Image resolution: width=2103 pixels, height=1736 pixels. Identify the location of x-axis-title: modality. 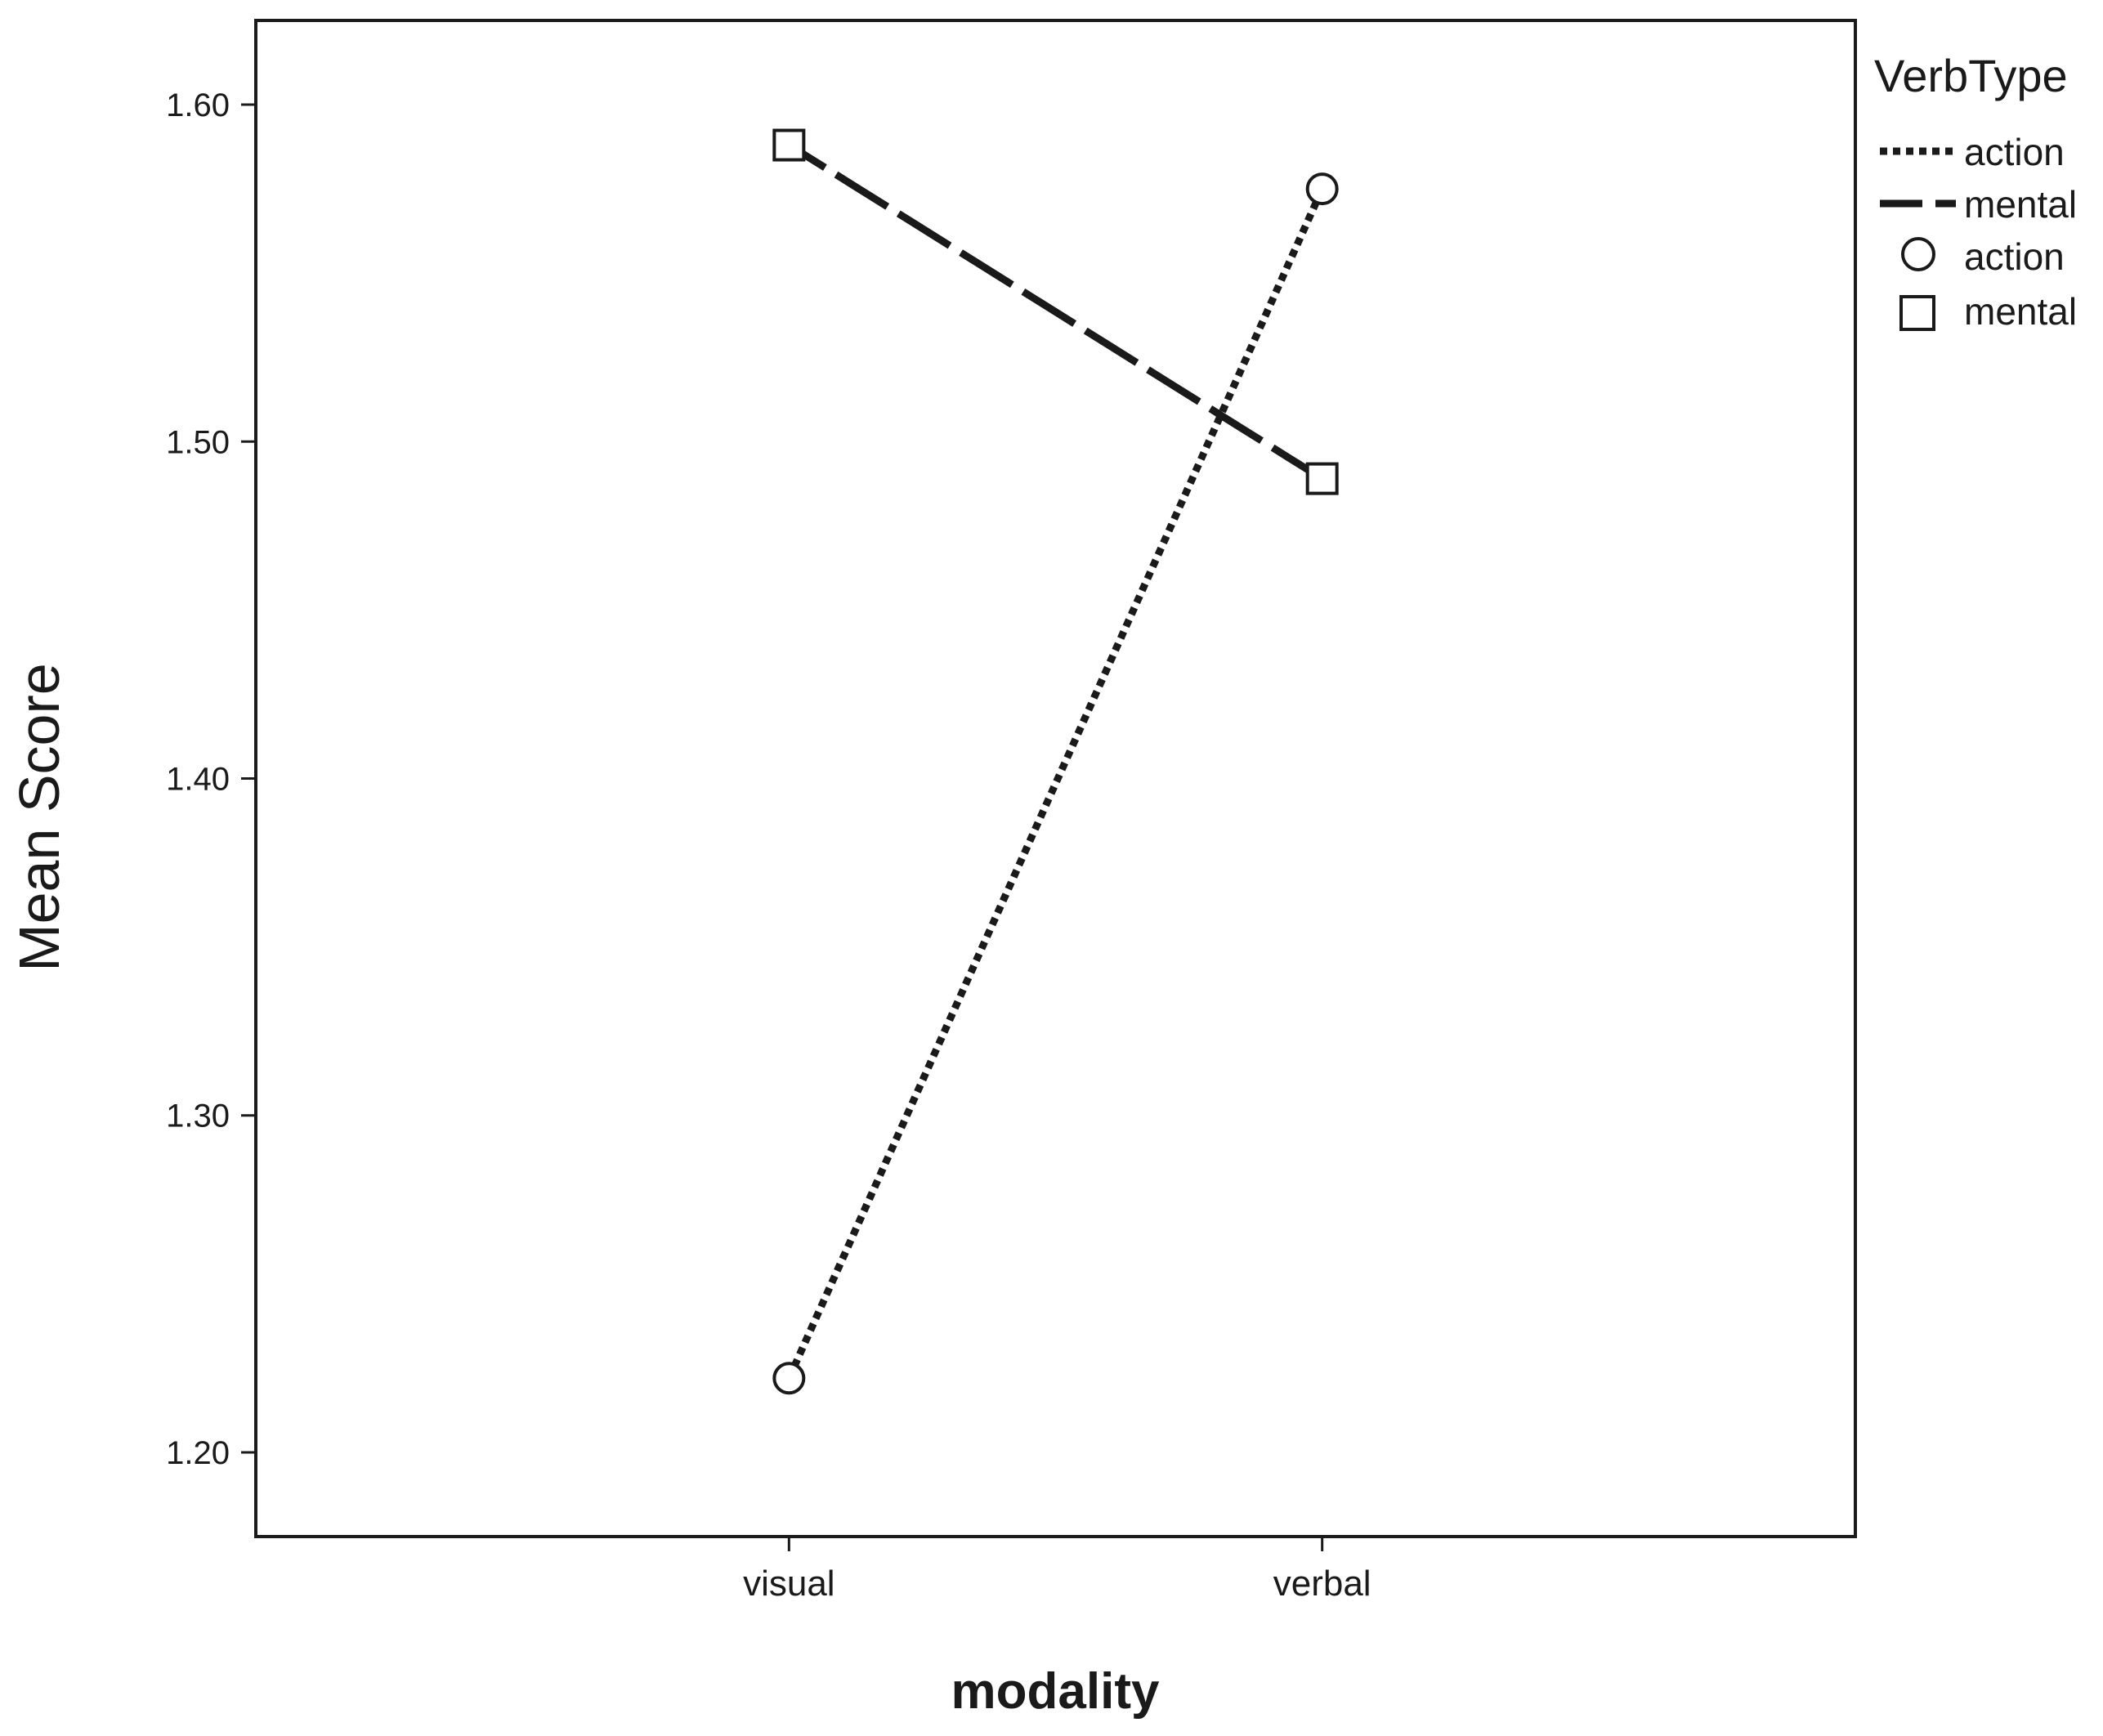
(1055, 1691).